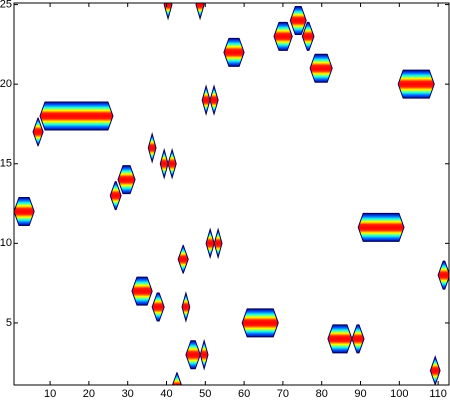 The width and height of the screenshot is (450, 400). I want to click on y-tick-label: 20, so click(6, 84).